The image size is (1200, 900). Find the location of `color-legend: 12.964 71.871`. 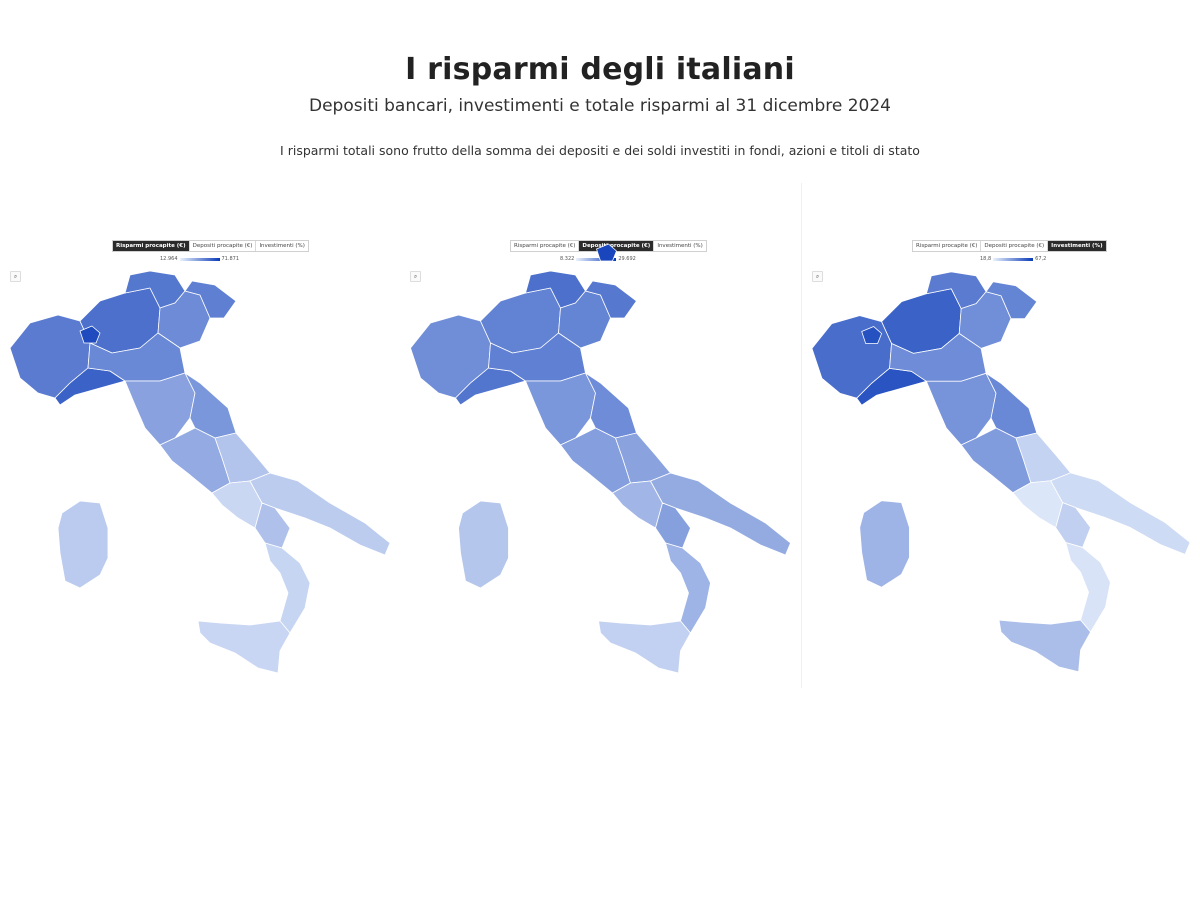

color-legend: 12.964 71.871 is located at coordinates (199, 259).